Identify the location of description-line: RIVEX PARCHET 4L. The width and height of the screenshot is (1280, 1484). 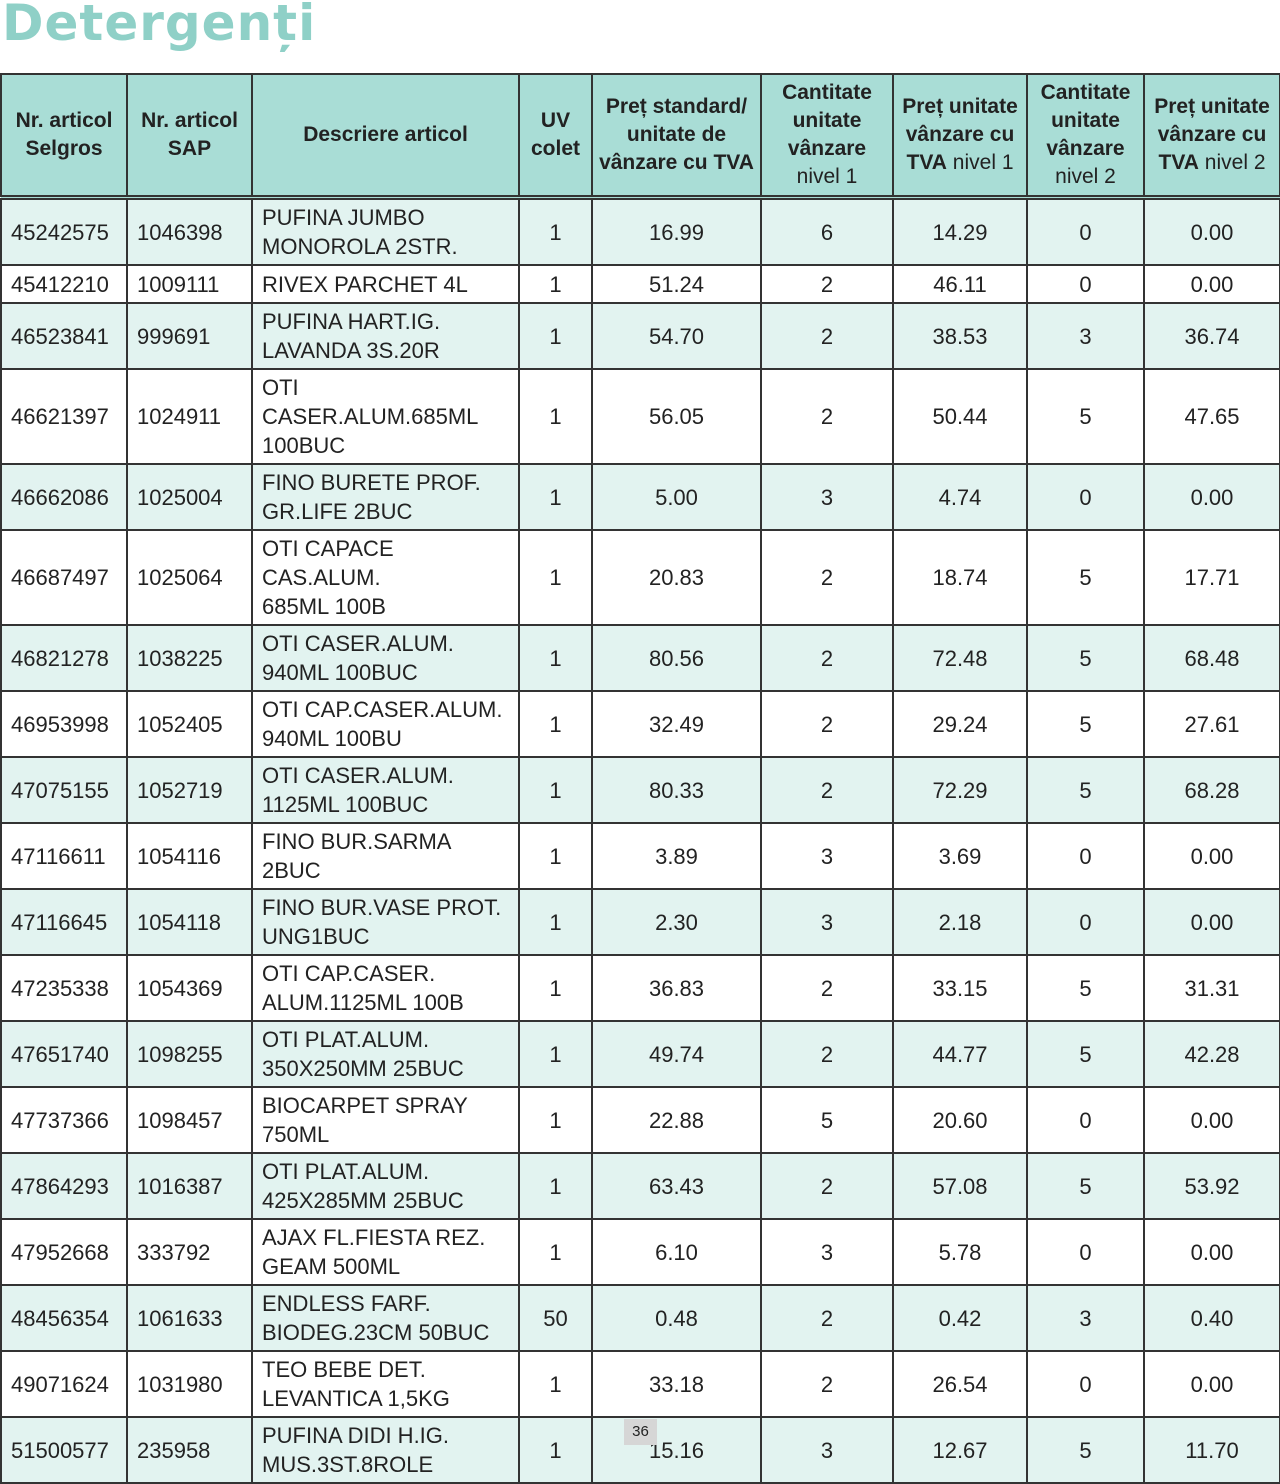
(365, 284).